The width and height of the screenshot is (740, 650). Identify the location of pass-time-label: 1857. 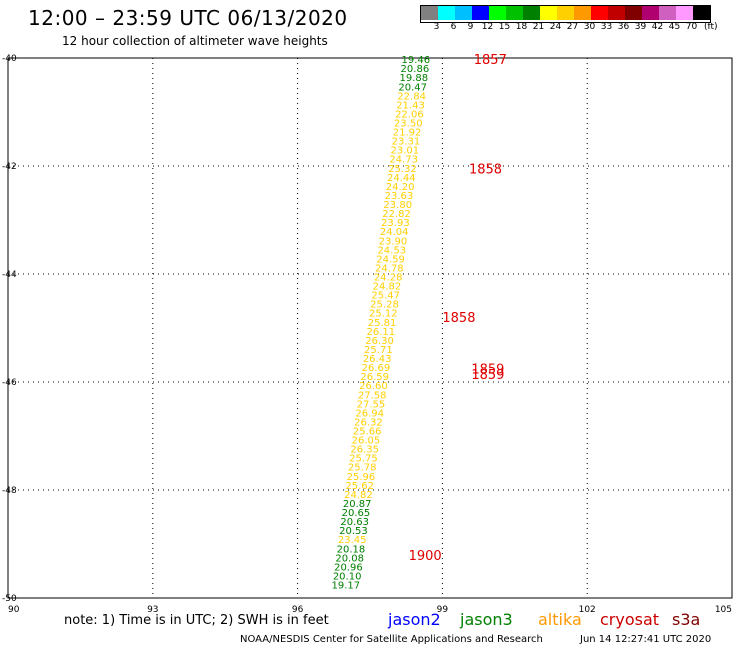
(490, 60).